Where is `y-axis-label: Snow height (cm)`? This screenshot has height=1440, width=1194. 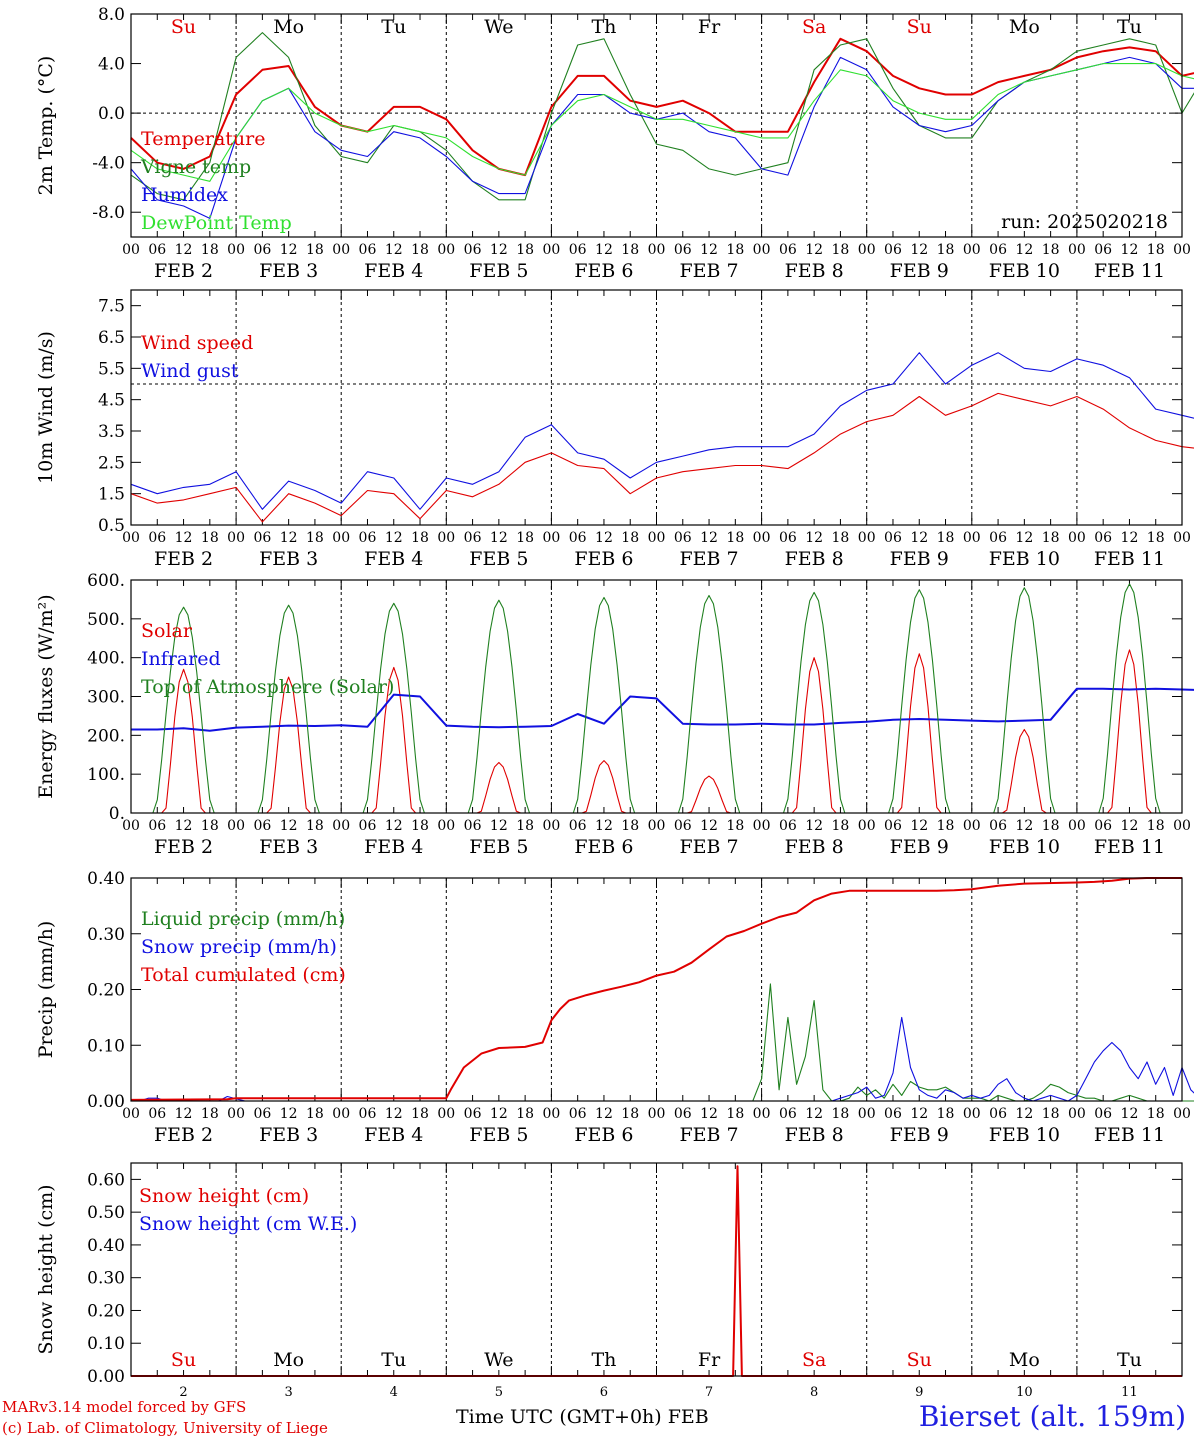 y-axis-label: Snow height (cm) is located at coordinates (46, 1269).